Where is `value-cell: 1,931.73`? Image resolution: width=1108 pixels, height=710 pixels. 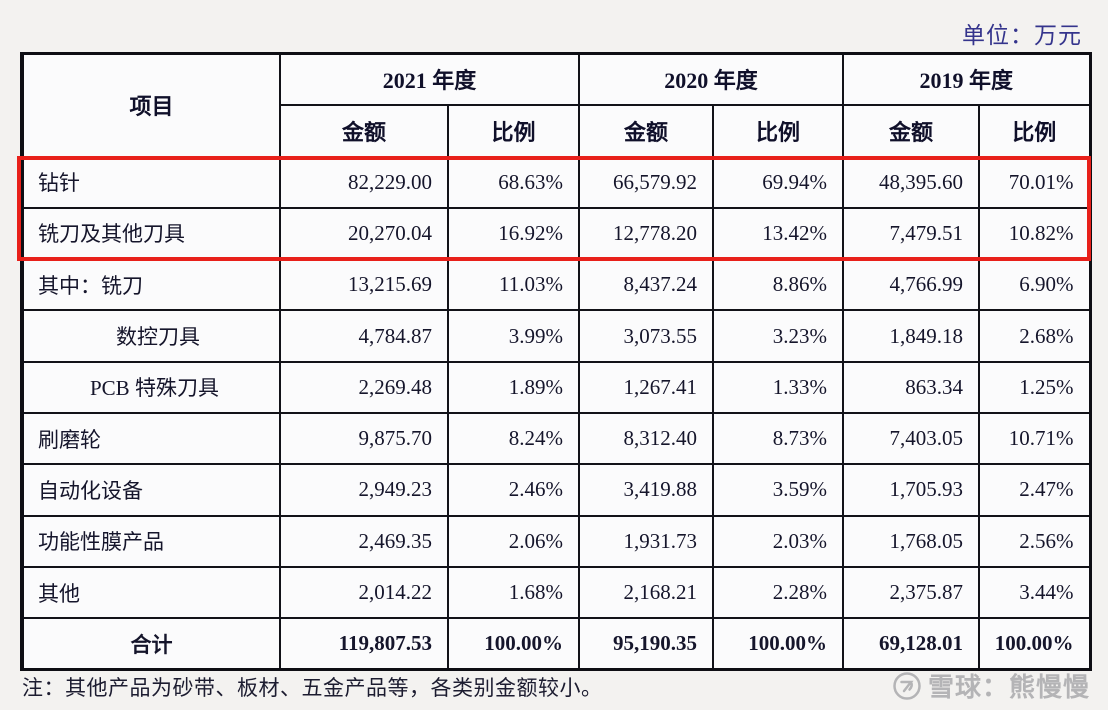
value-cell: 1,931.73 is located at coordinates (646, 541).